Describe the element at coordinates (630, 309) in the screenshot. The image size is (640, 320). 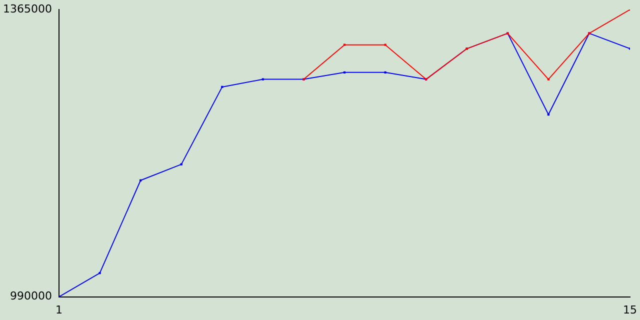
I see `x-tick-label: 15` at that location.